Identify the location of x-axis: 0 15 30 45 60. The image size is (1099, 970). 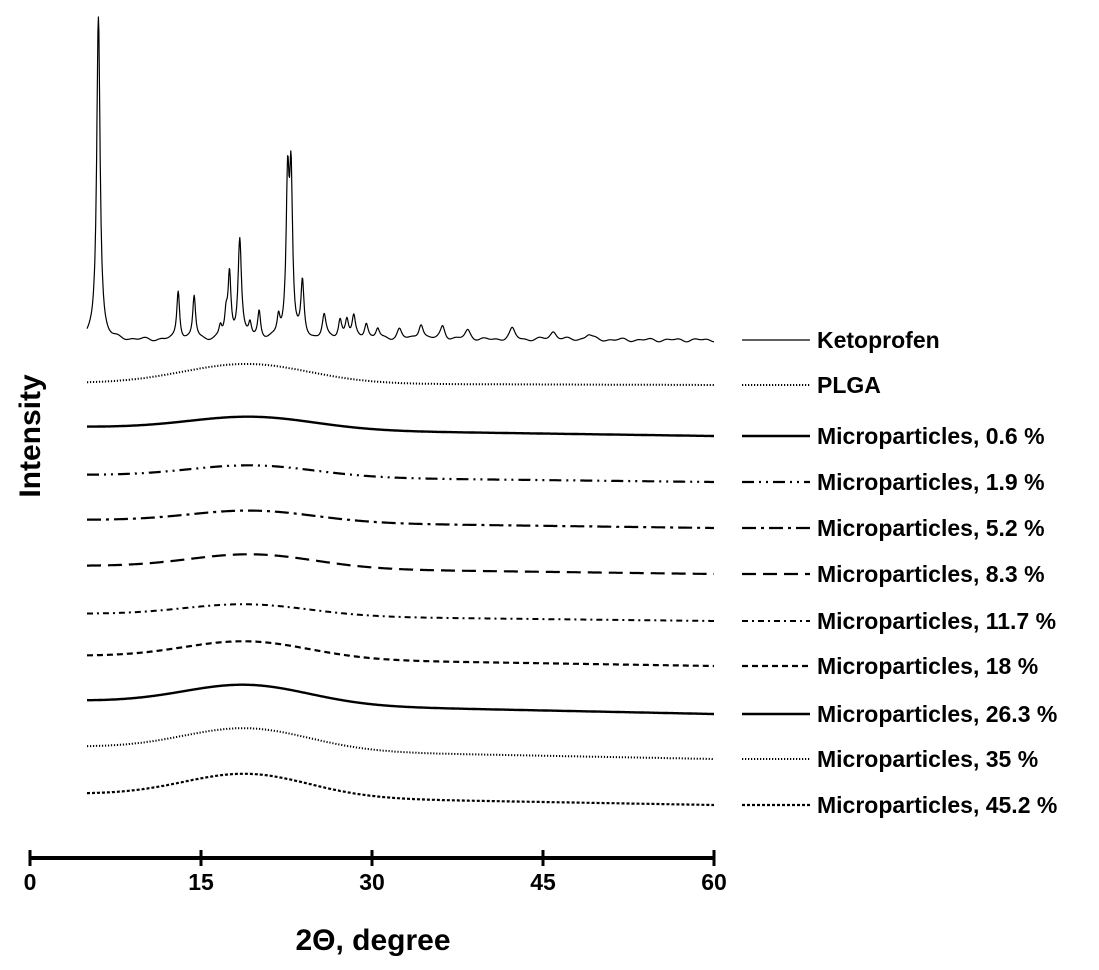
(375, 872).